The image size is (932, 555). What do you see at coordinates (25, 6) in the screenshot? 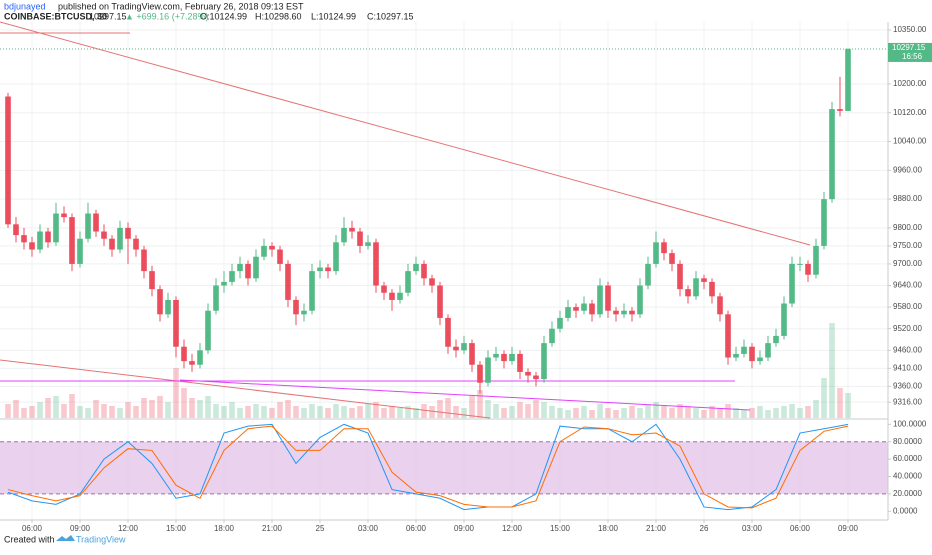
I see `author: bdjunayed` at bounding box center [25, 6].